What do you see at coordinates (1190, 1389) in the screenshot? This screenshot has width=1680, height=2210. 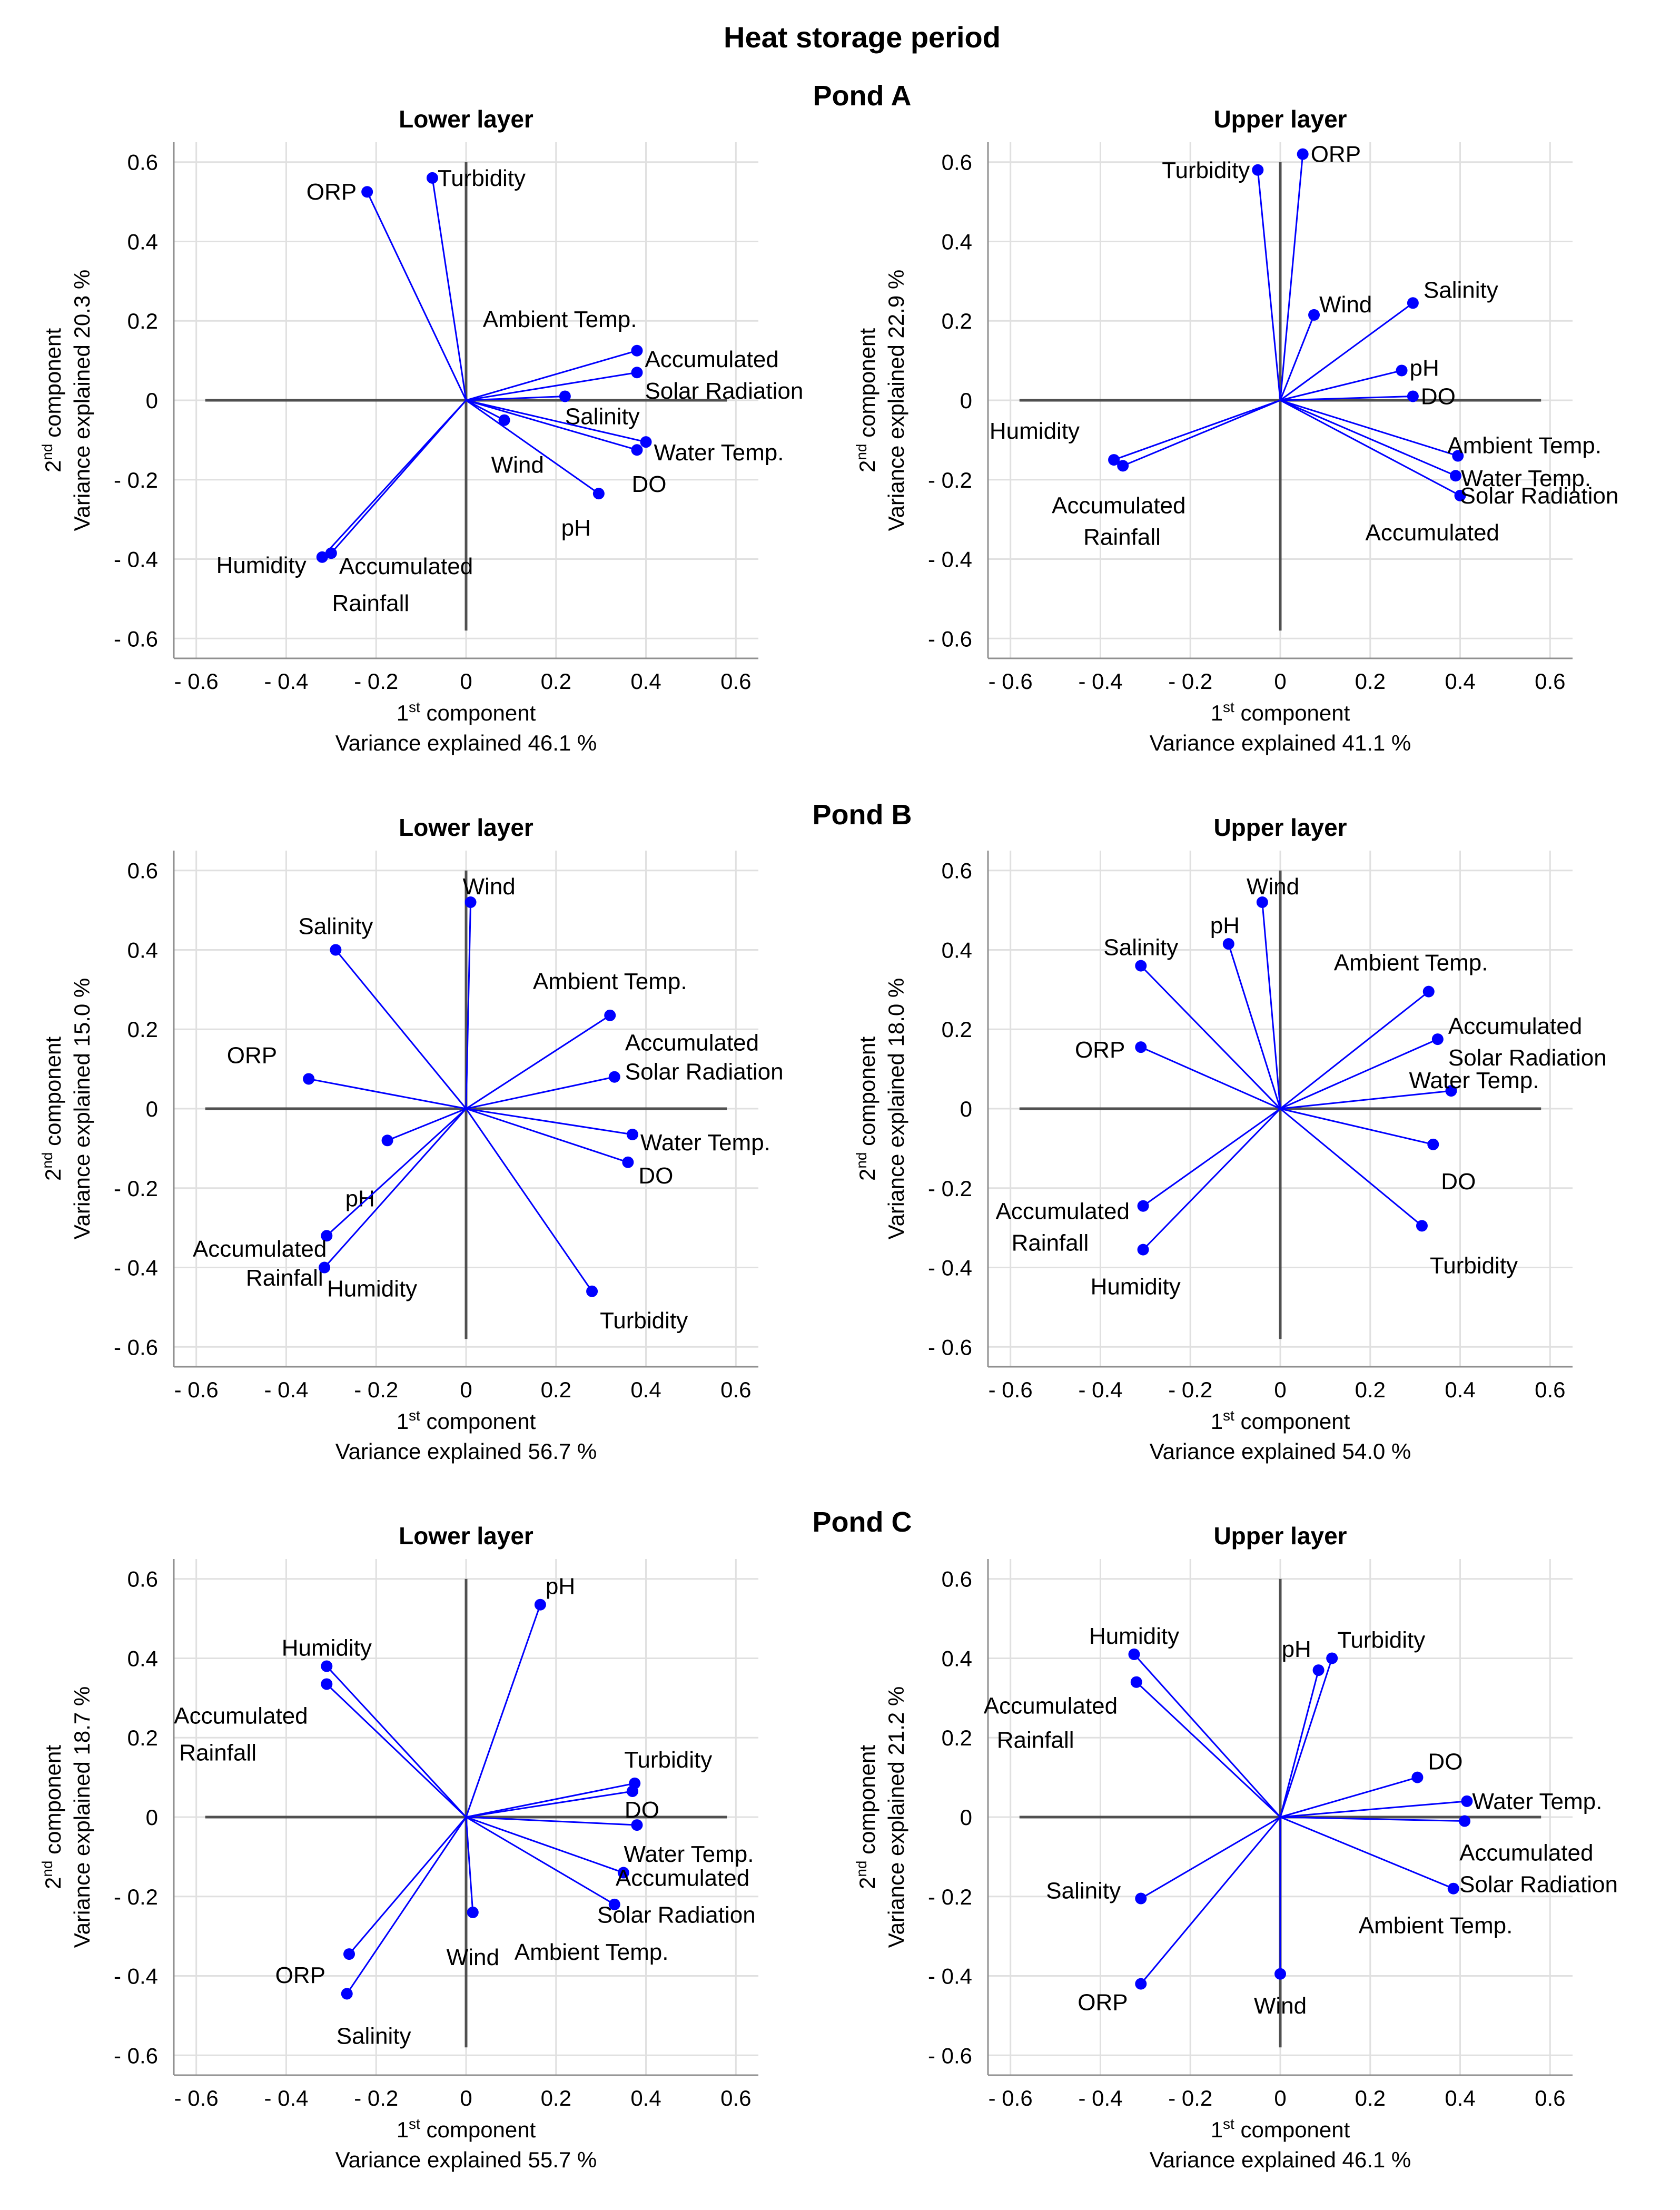 I see `x-tick-label: - 0.2` at bounding box center [1190, 1389].